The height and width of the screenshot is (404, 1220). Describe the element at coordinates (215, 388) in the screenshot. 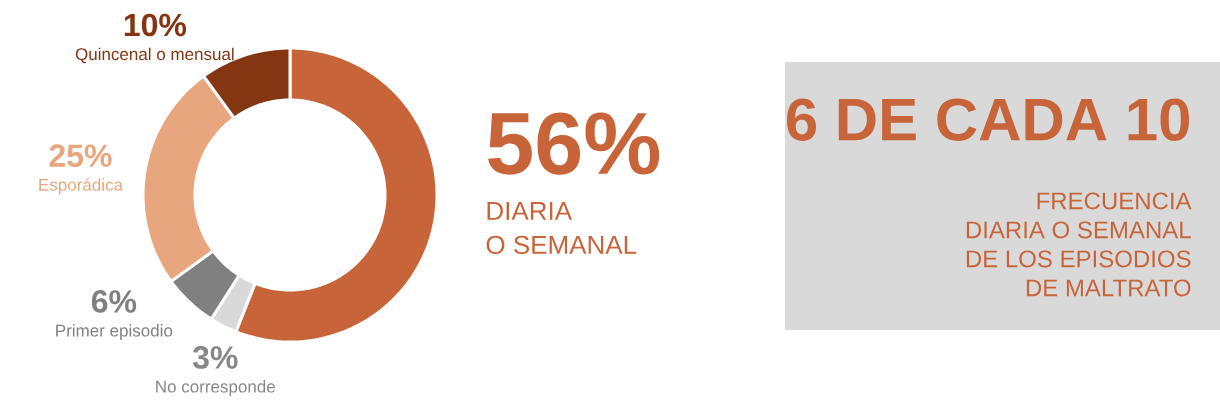

I see `slice-label: No corresponde` at that location.